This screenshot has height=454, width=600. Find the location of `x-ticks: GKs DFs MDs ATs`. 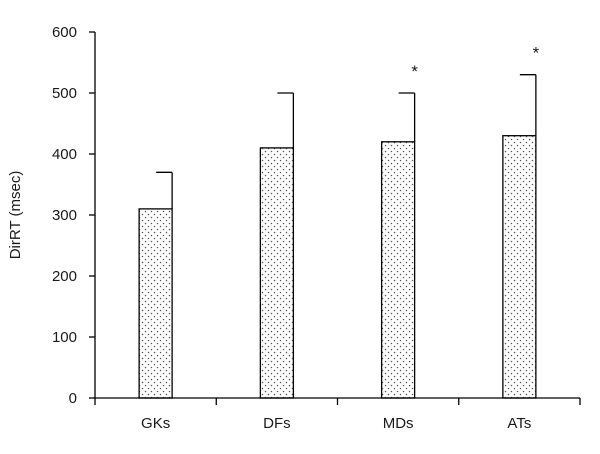

x-ticks: GKs DFs MDs ATs is located at coordinates (337, 415).